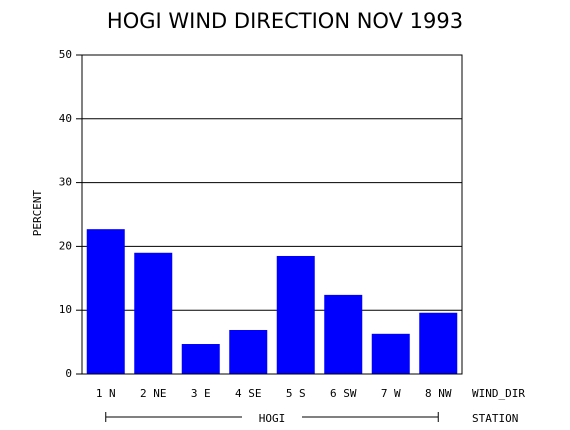 Image resolution: width=570 pixels, height=430 pixels. I want to click on y-tick-label: 30, so click(65, 182).